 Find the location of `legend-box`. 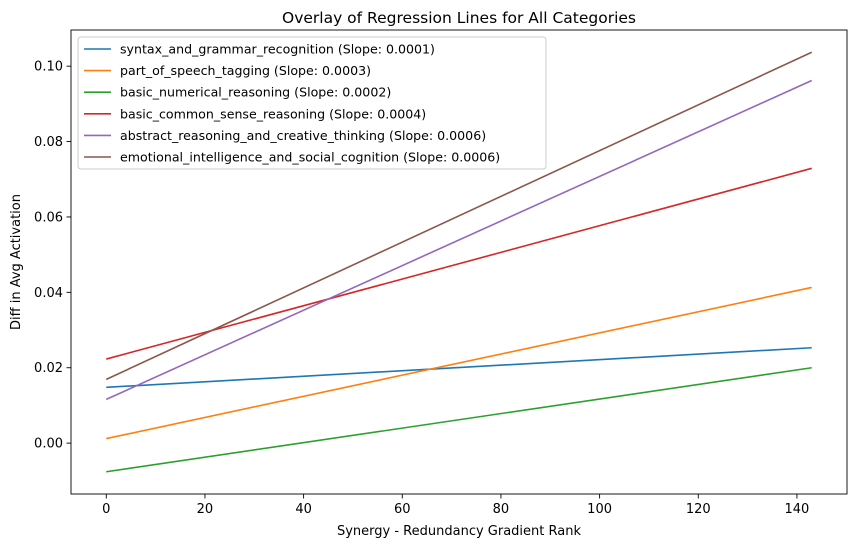

legend-box is located at coordinates (312, 103).